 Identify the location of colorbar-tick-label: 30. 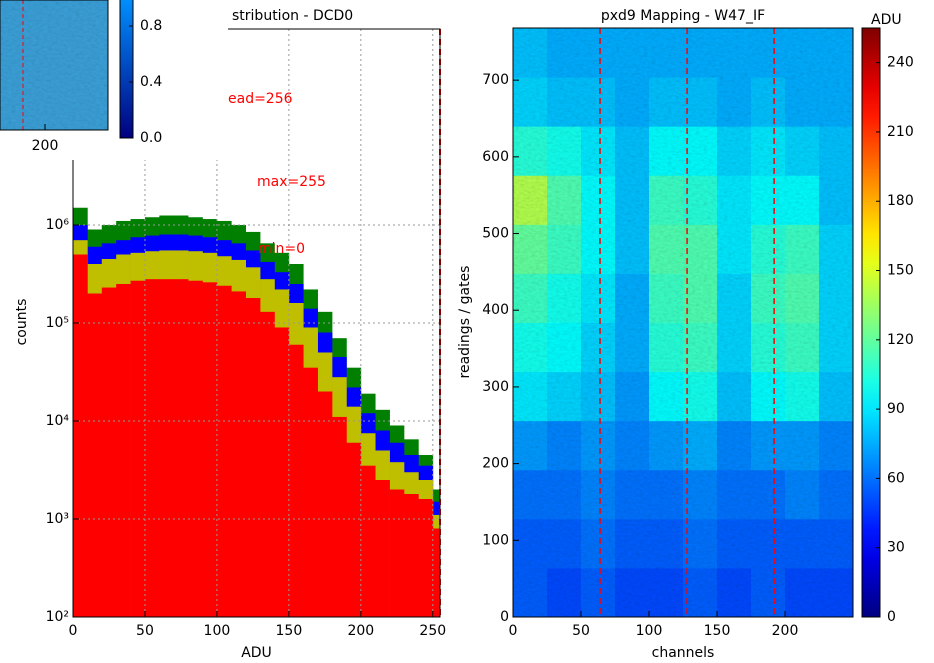
(896, 548).